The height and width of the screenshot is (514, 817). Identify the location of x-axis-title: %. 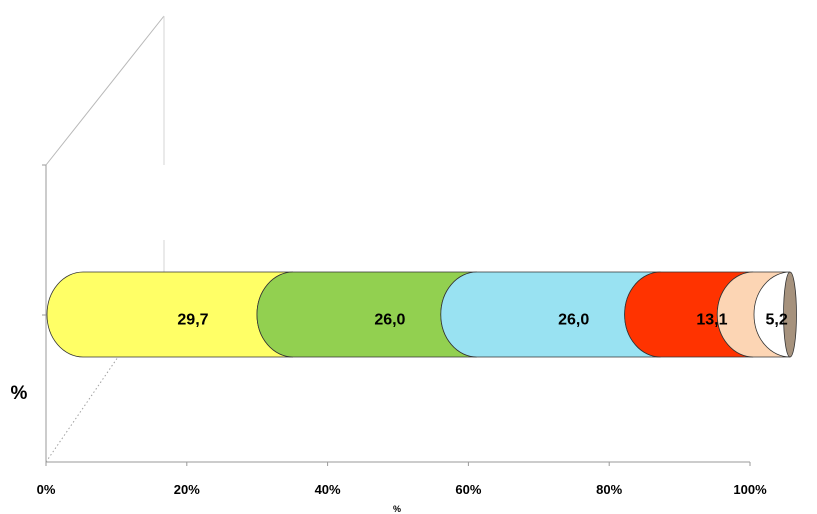
(397, 509).